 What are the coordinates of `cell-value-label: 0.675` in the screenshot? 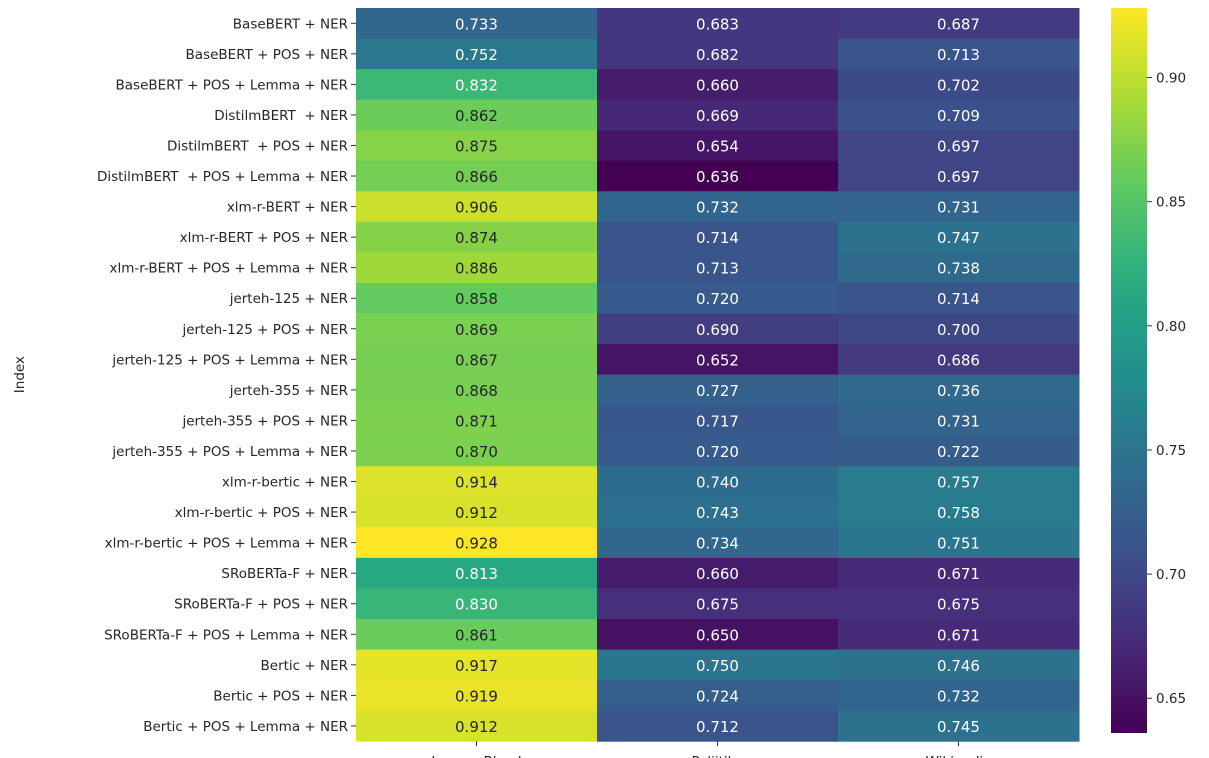 It's located at (958, 605).